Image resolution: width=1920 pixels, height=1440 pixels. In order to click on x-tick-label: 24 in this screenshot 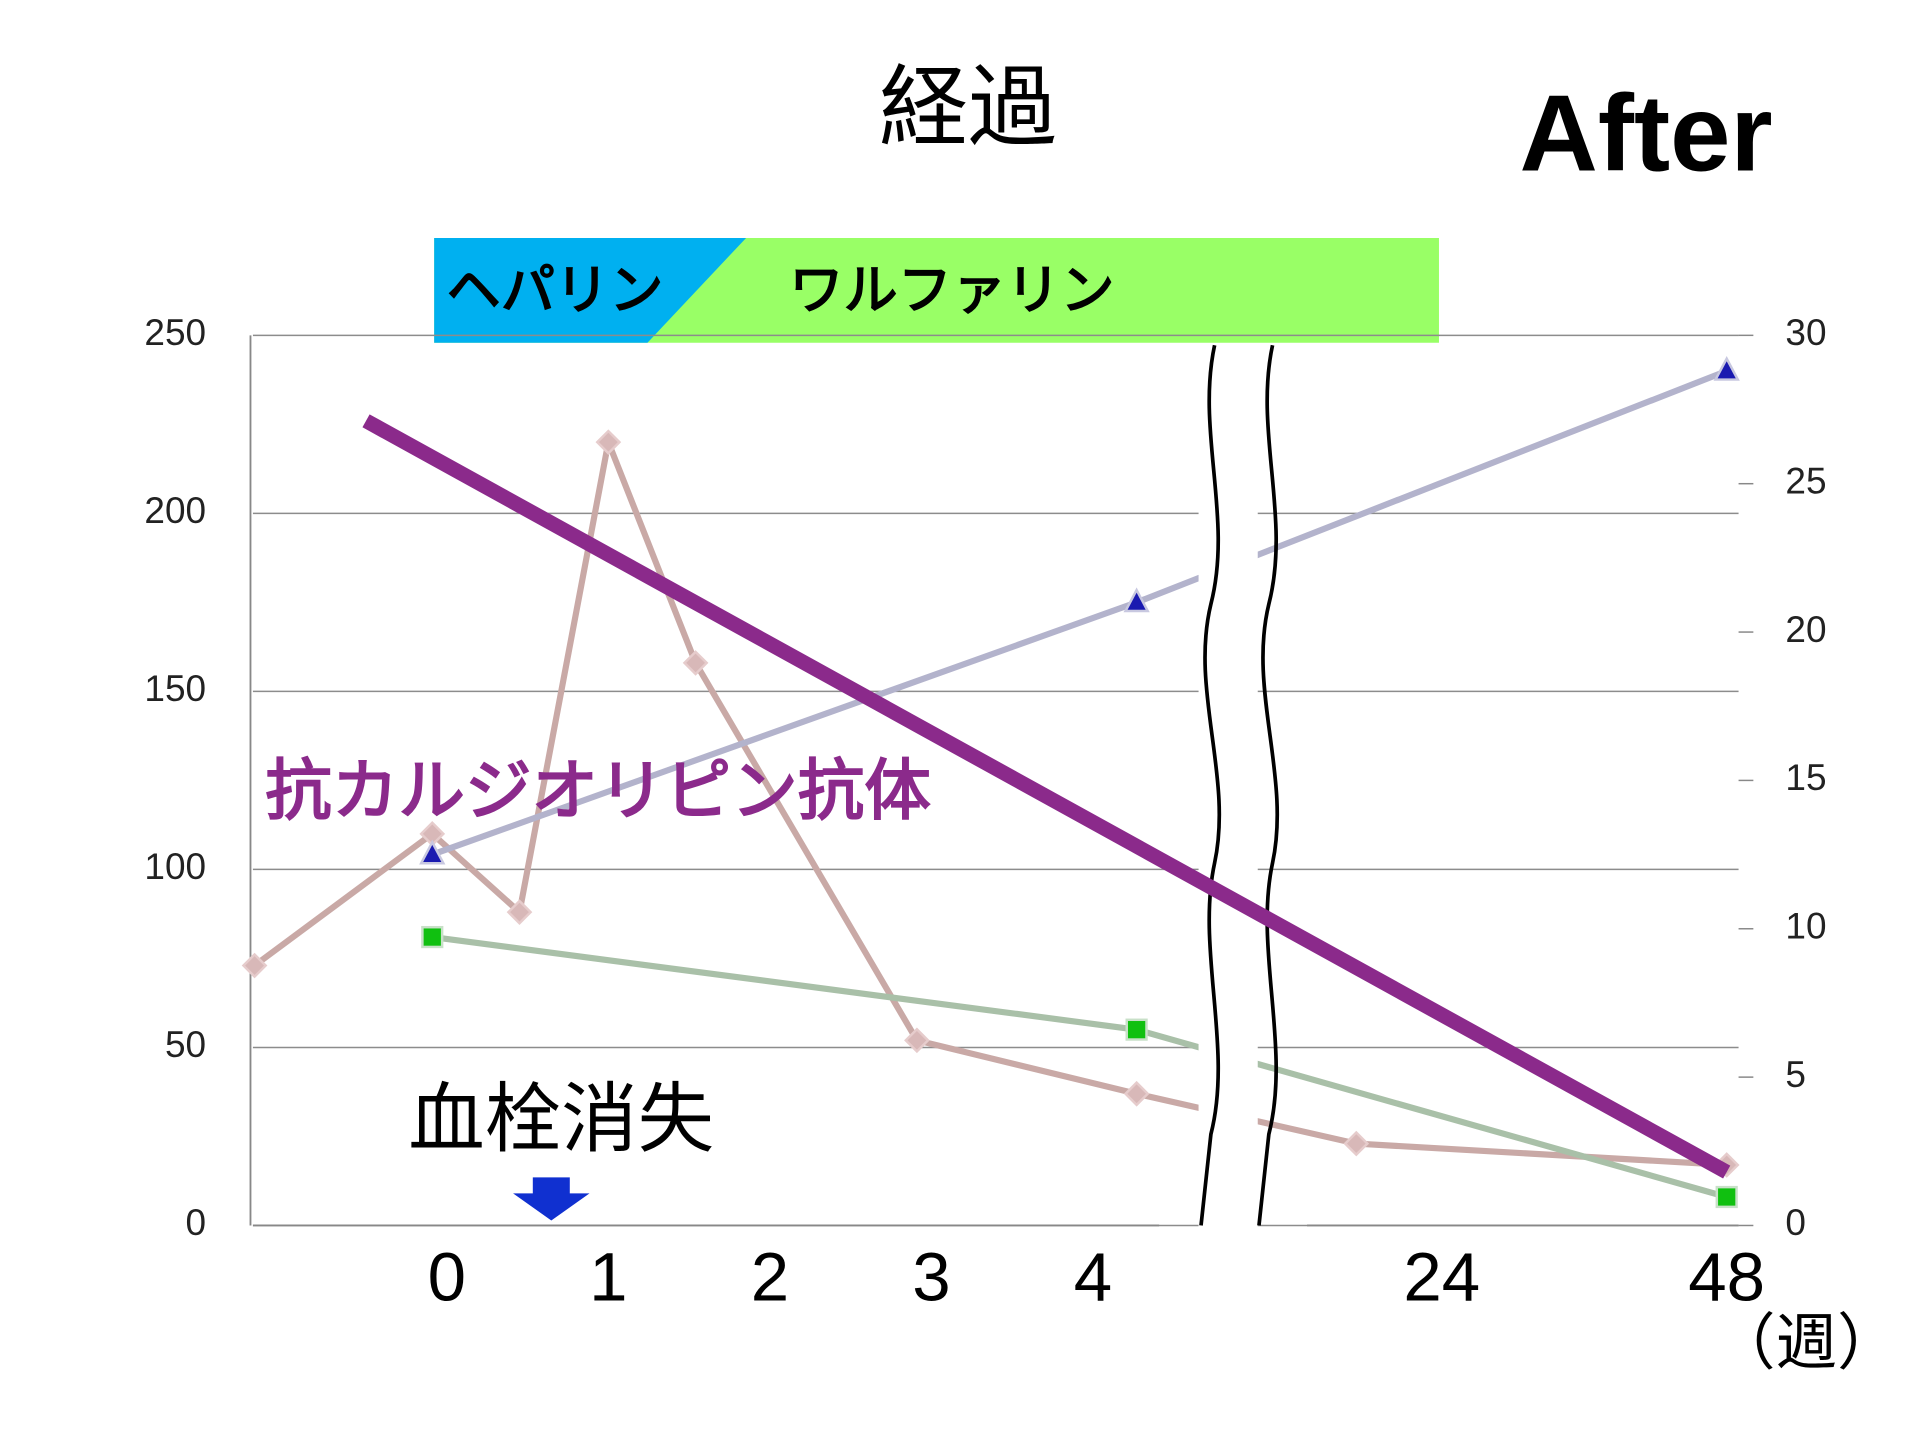, I will do `click(1441, 1276)`.